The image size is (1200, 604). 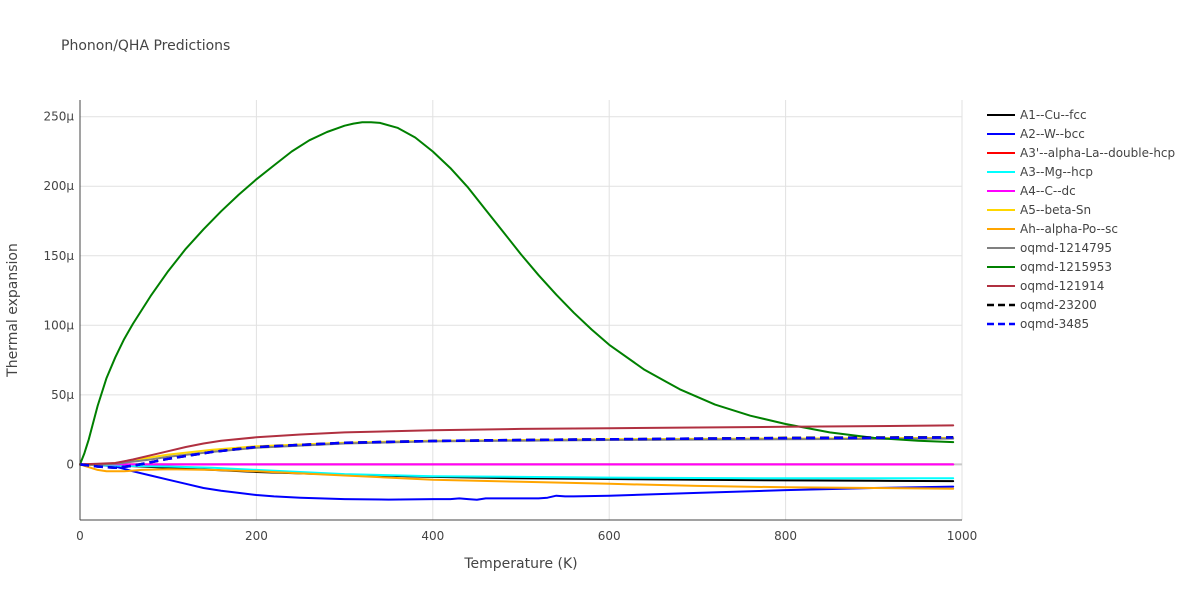 I want to click on legend-item: oqmd-23200, so click(x=1042, y=305).